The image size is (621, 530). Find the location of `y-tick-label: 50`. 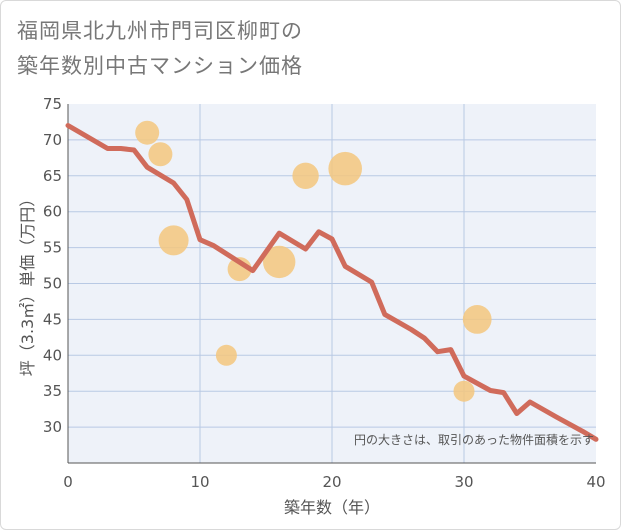

y-tick-label: 50 is located at coordinates (52, 284).